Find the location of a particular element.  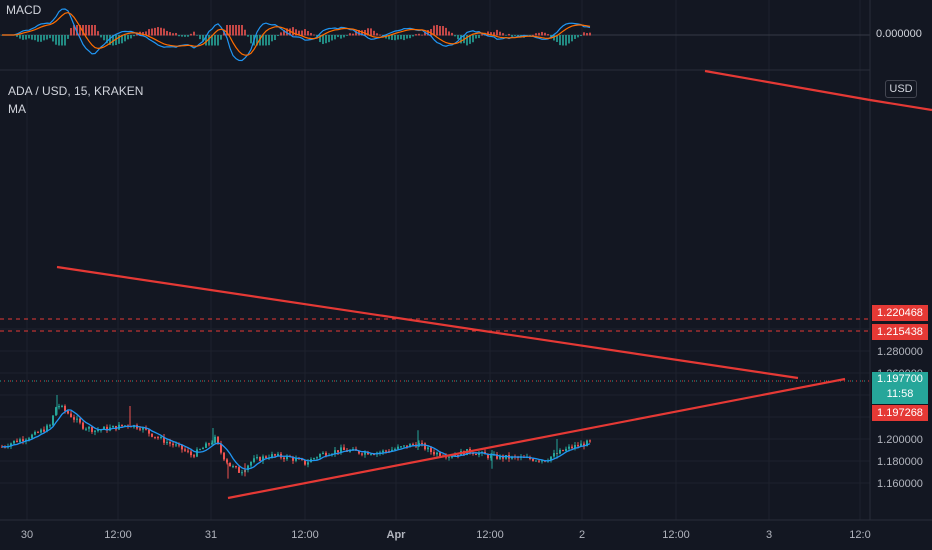

symbol-title: ADA / USD, 15, KRAKEN is located at coordinates (76, 91).